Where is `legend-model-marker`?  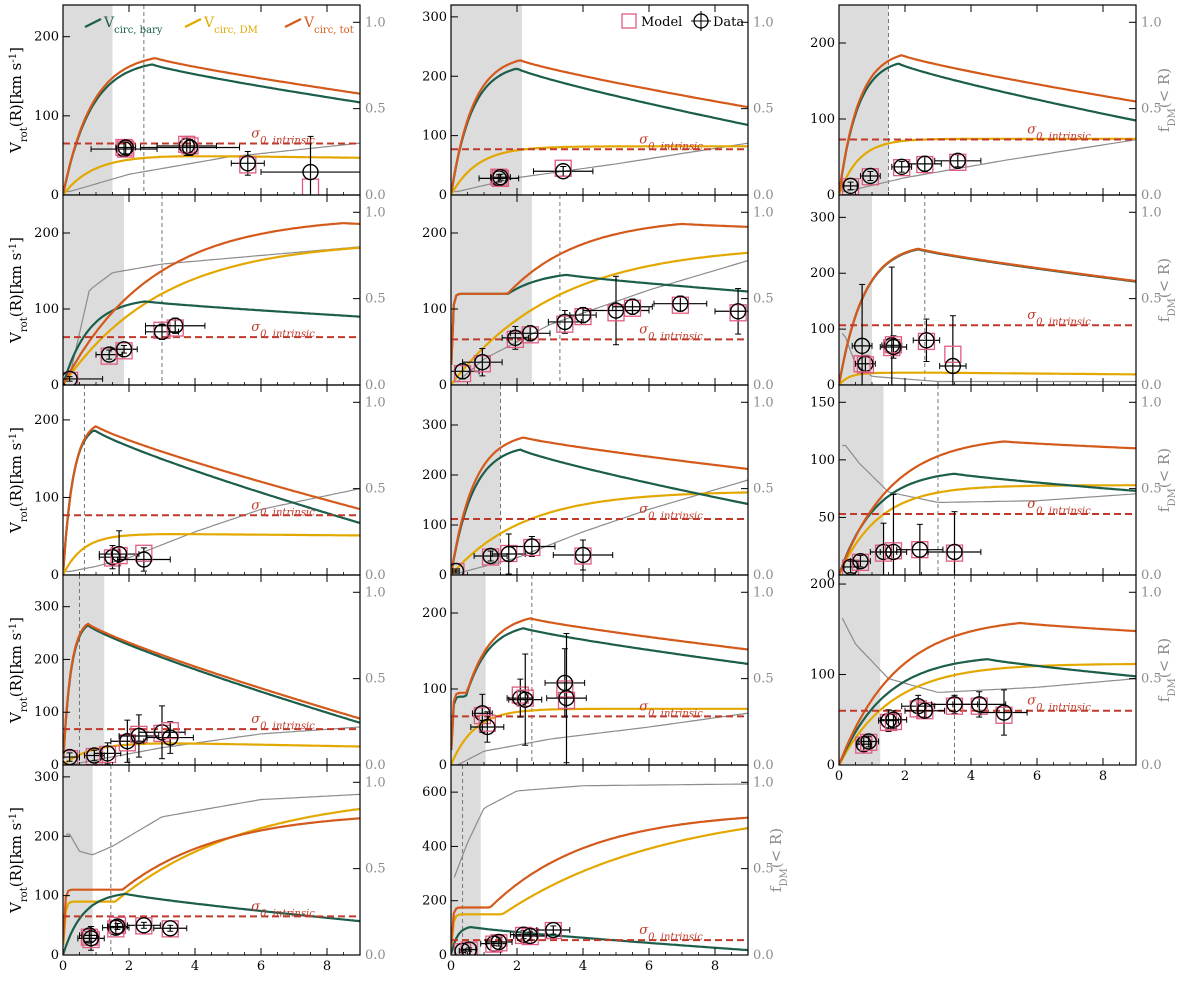
legend-model-marker is located at coordinates (629, 21).